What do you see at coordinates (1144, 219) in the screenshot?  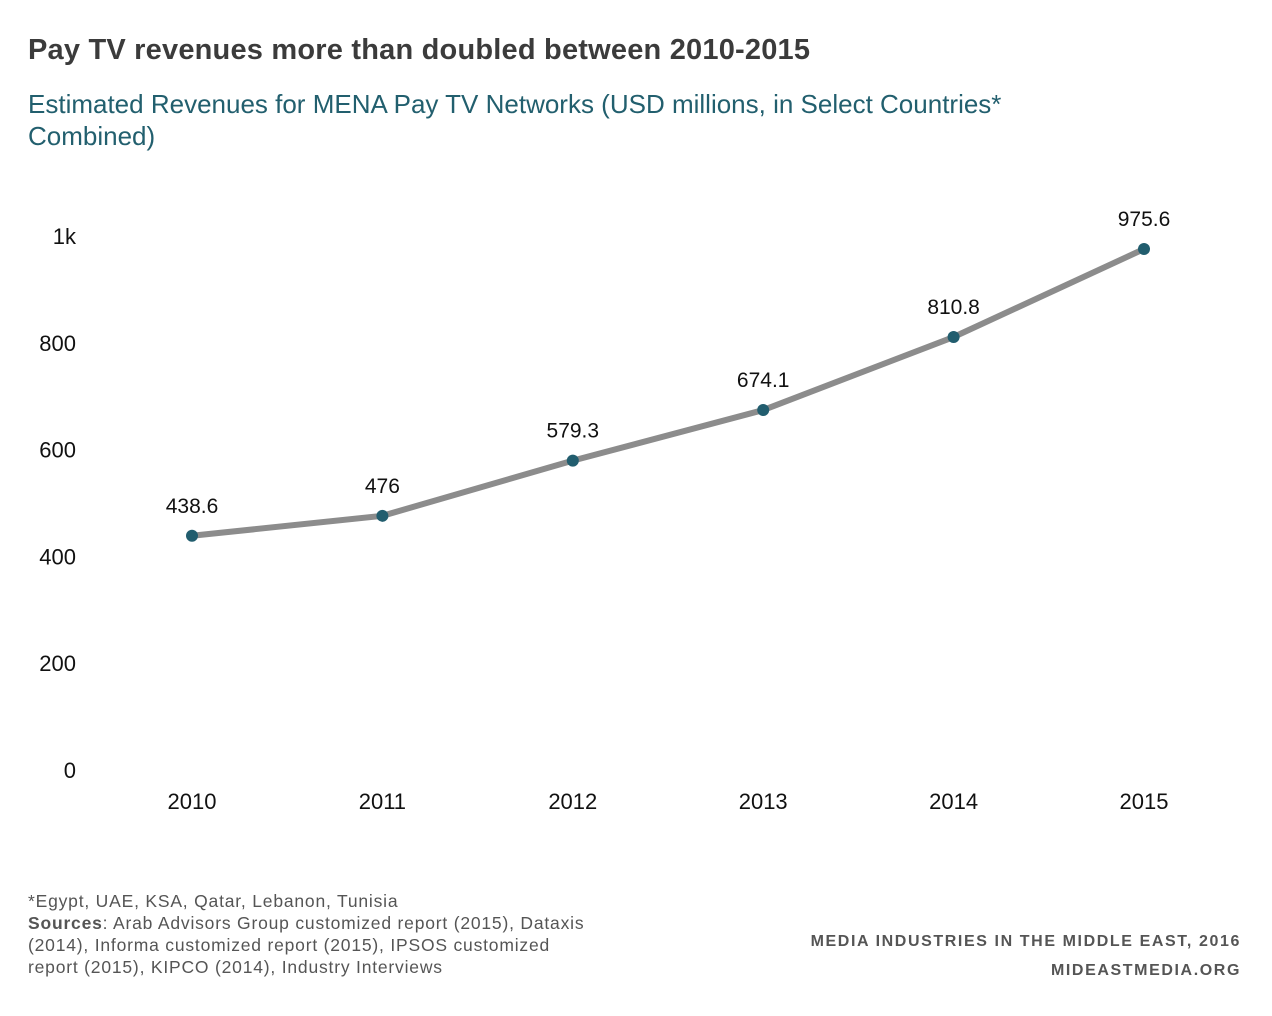 I see `data-label: 975.6` at bounding box center [1144, 219].